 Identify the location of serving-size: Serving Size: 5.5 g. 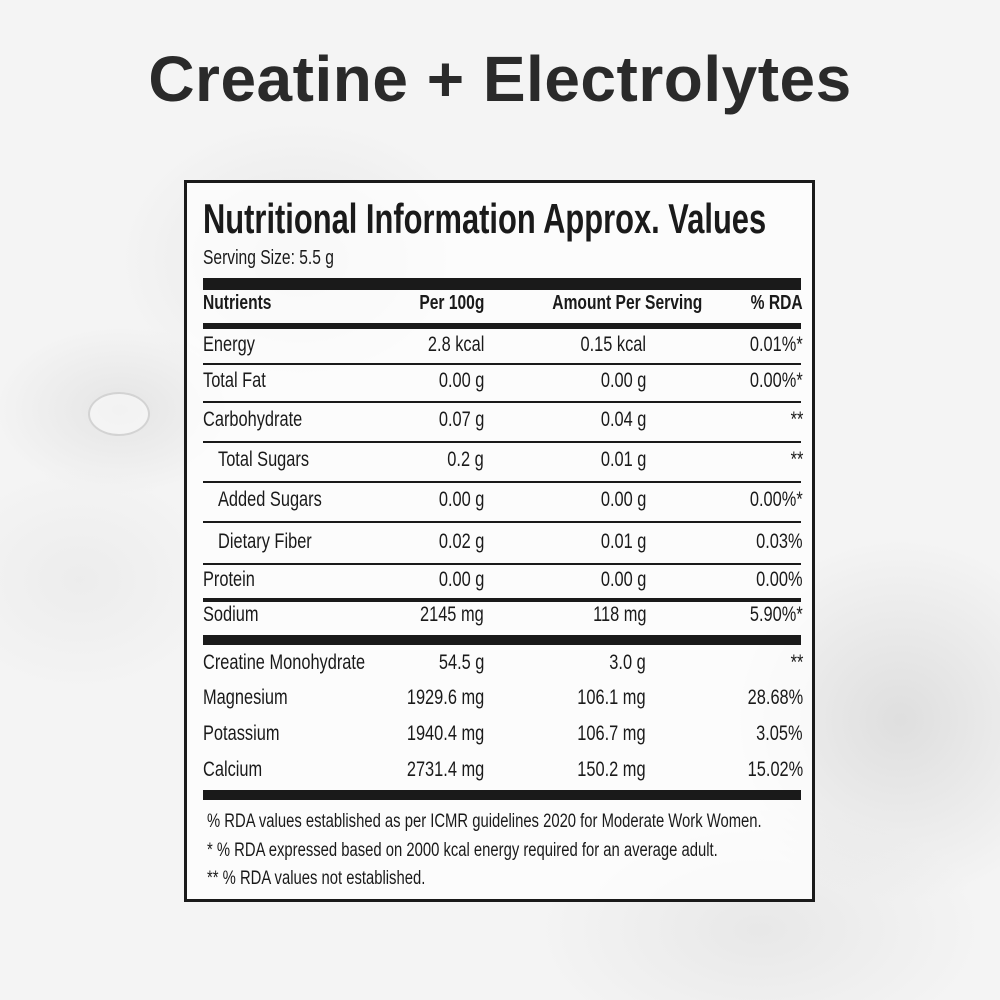
(268, 258).